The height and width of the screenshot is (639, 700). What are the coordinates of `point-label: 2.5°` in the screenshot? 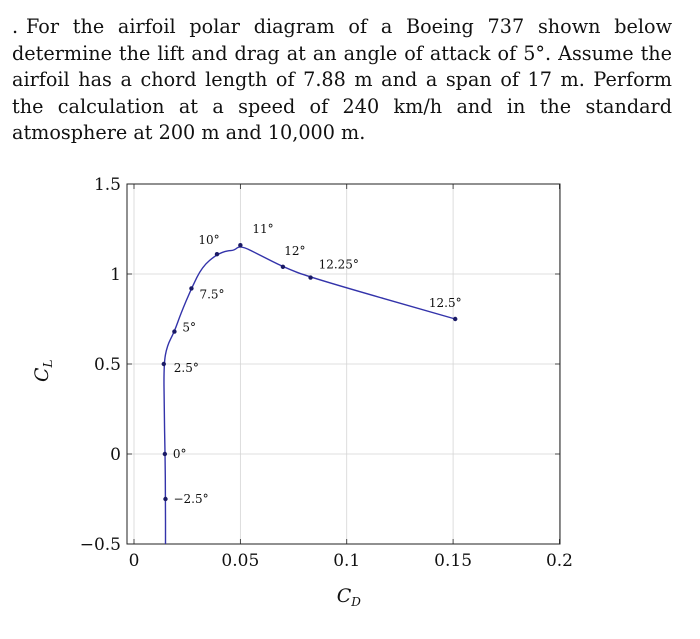 It's located at (186, 368).